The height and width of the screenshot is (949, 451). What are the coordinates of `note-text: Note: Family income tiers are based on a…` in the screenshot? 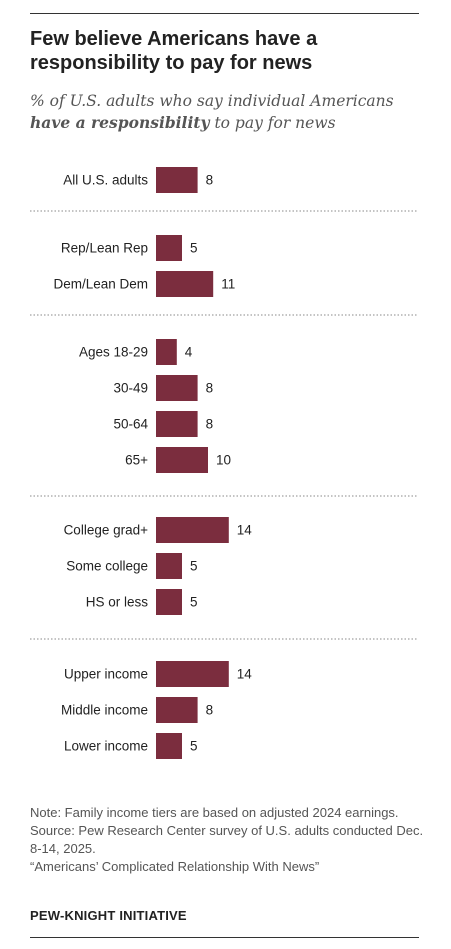 It's located at (214, 812).